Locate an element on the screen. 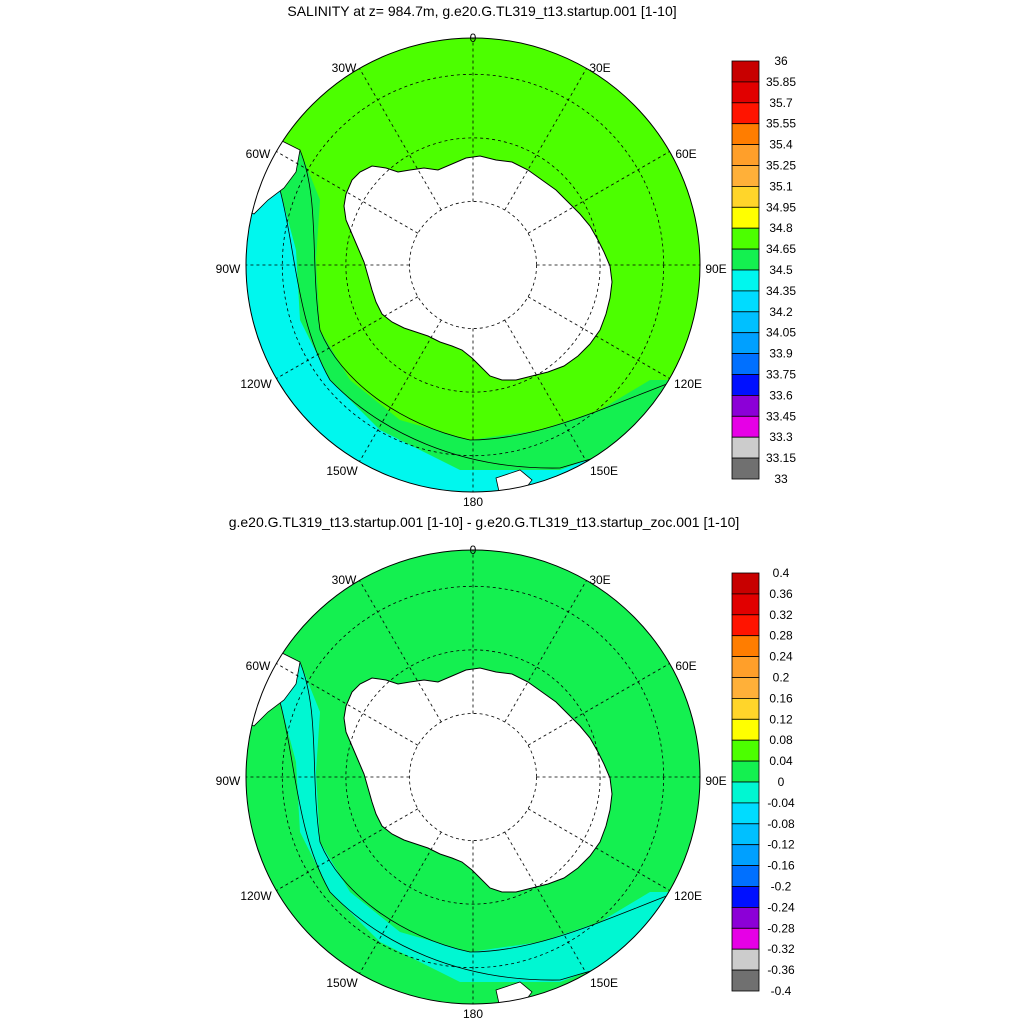  colorbar-label: -0.2 is located at coordinates (781, 887).